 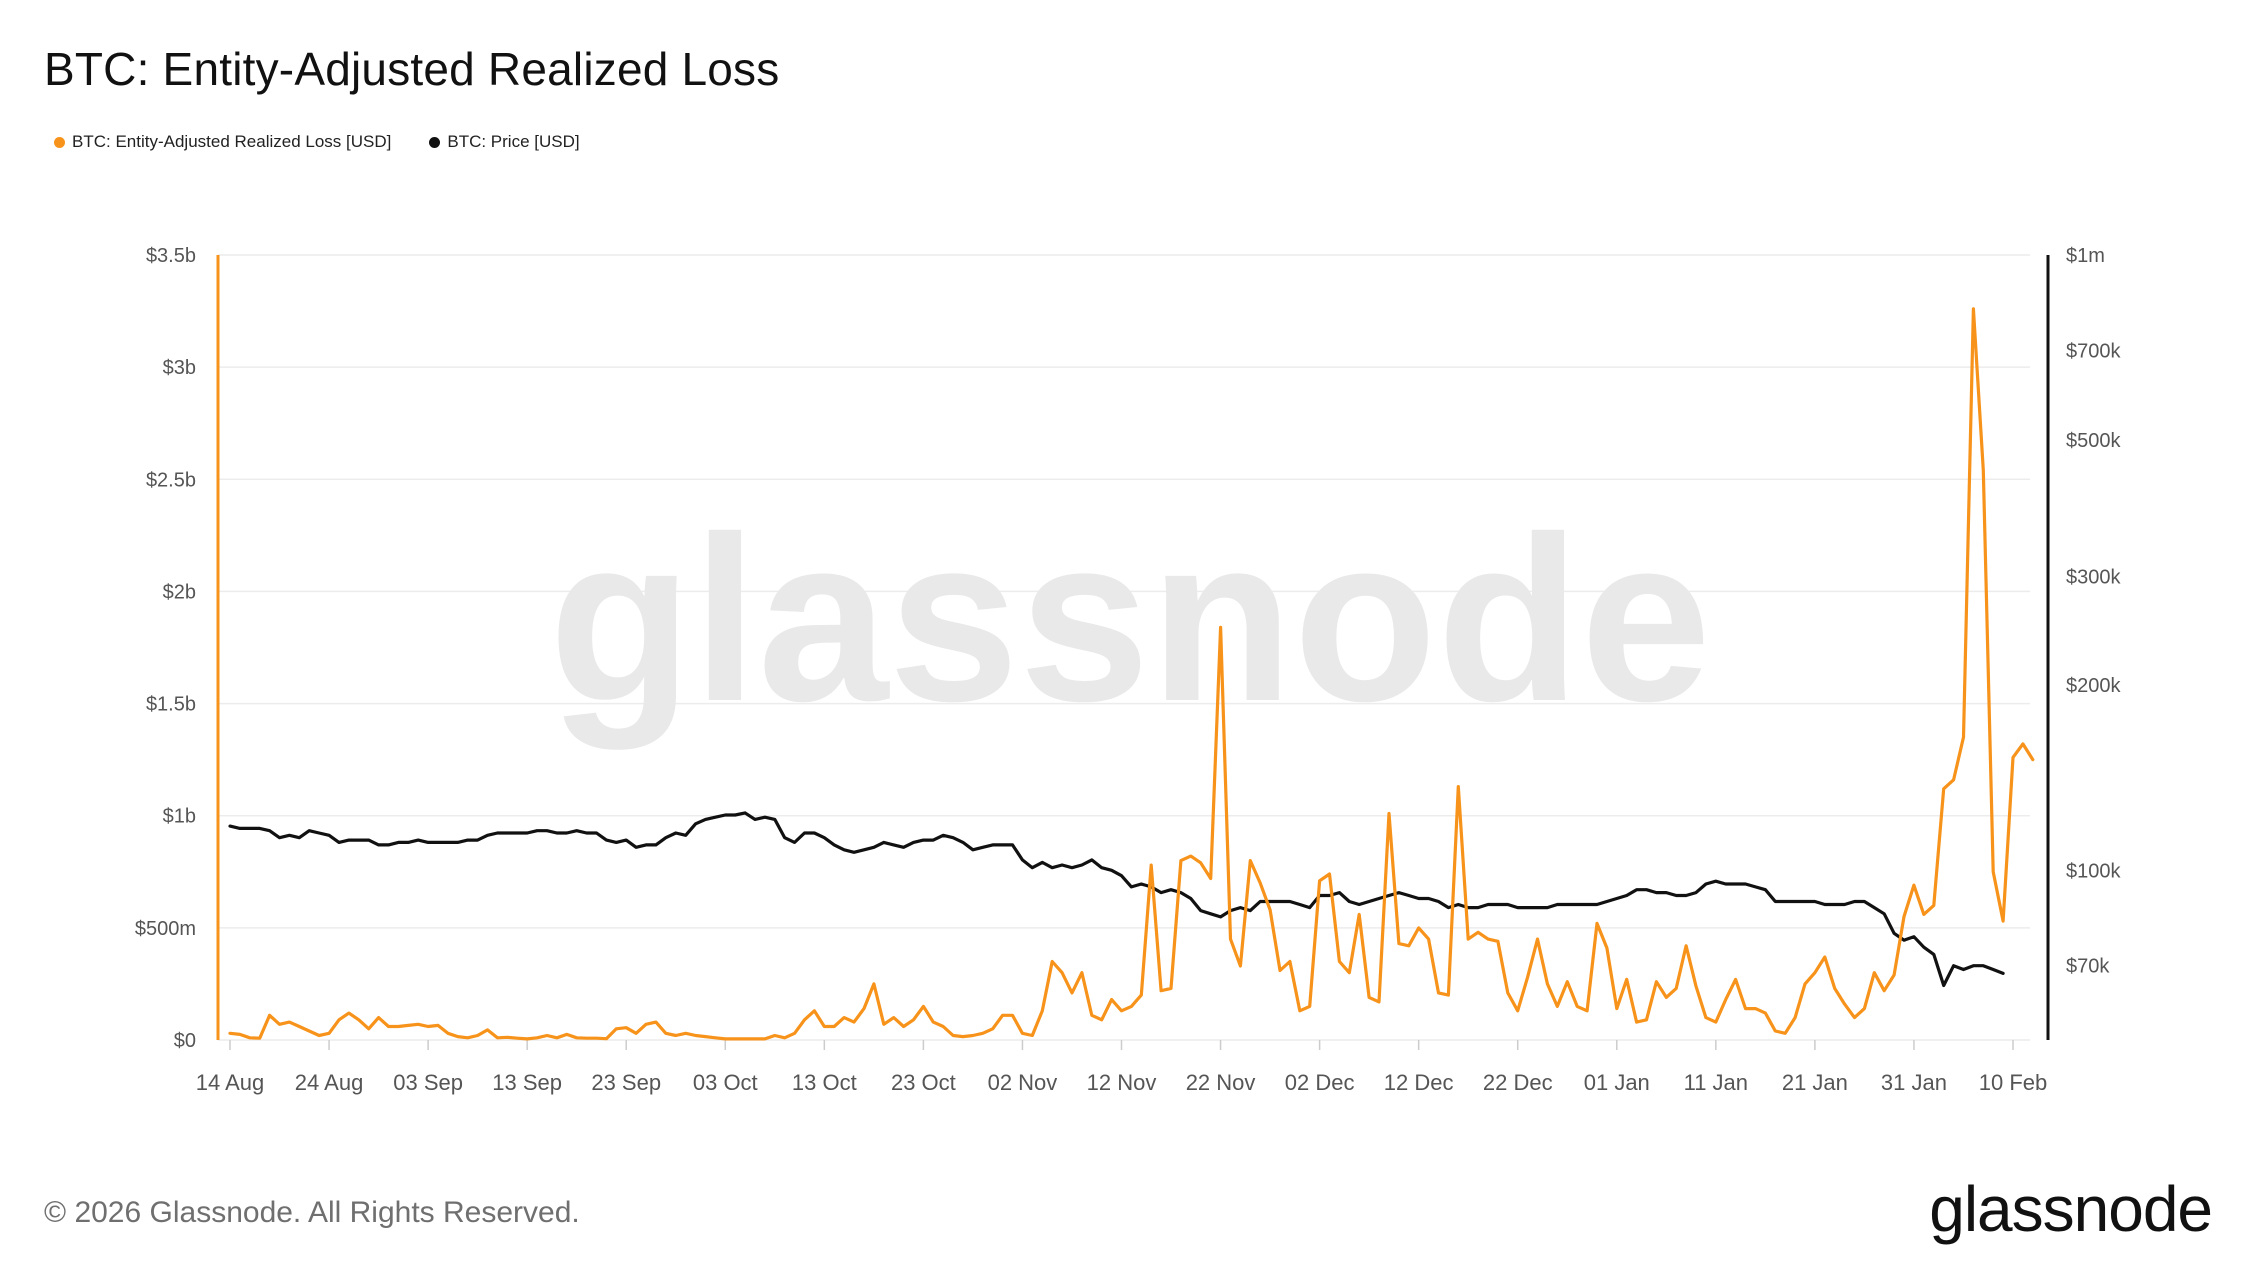 What do you see at coordinates (312, 1212) in the screenshot?
I see `copyright-text: © 2026 Glassnode. All Rights Reserved.` at bounding box center [312, 1212].